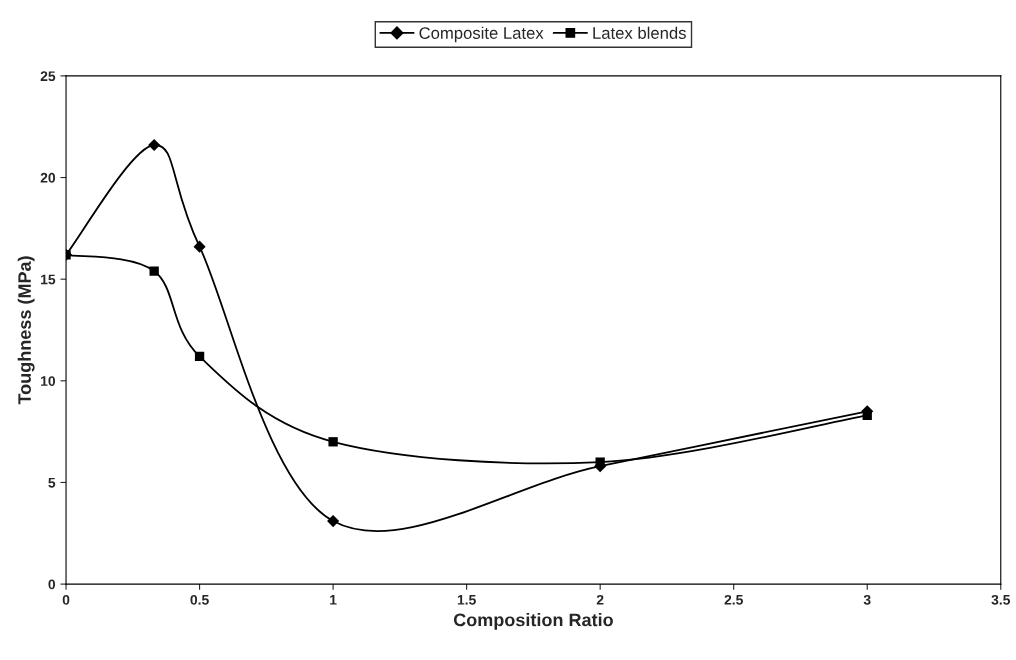 The height and width of the screenshot is (660, 1016). Describe the element at coordinates (199, 599) in the screenshot. I see `x-tick-label: 0.5` at that location.